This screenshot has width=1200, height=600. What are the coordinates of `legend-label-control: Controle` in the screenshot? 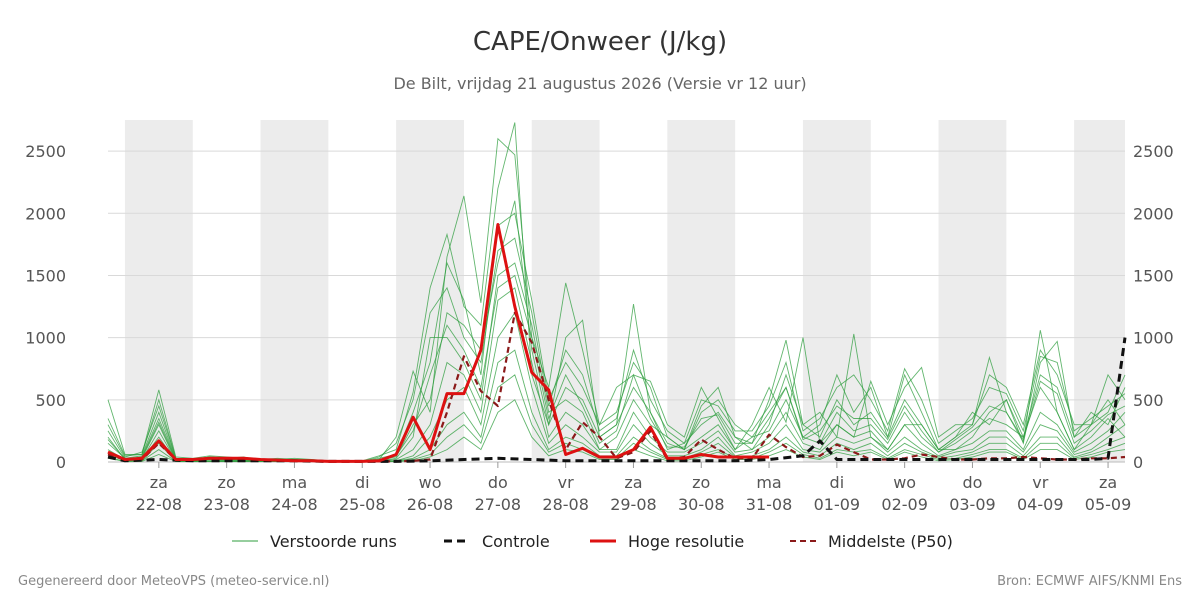 It's located at (516, 541).